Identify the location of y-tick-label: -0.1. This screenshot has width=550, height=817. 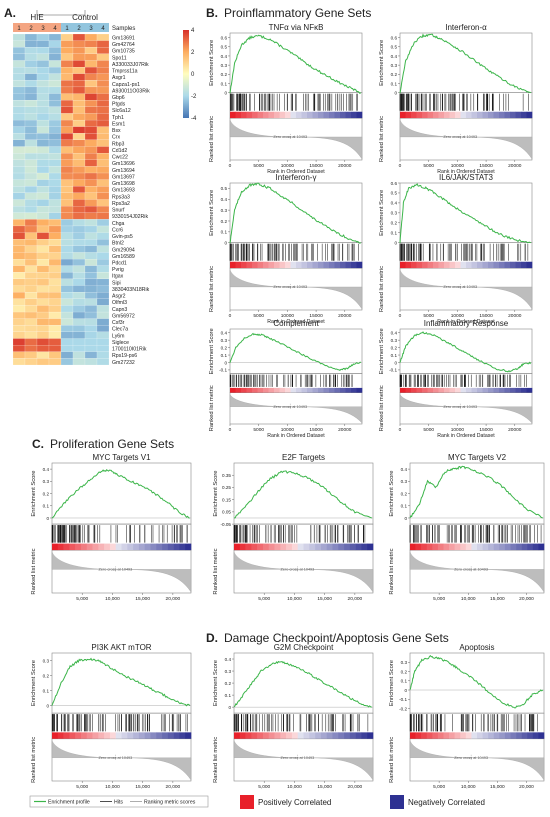
(393, 370).